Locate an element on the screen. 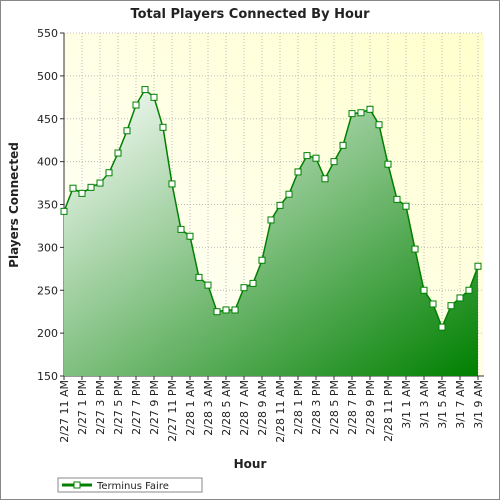 The height and width of the screenshot is (504, 500). x-tick-label: 3/1 1 AM is located at coordinates (406, 404).